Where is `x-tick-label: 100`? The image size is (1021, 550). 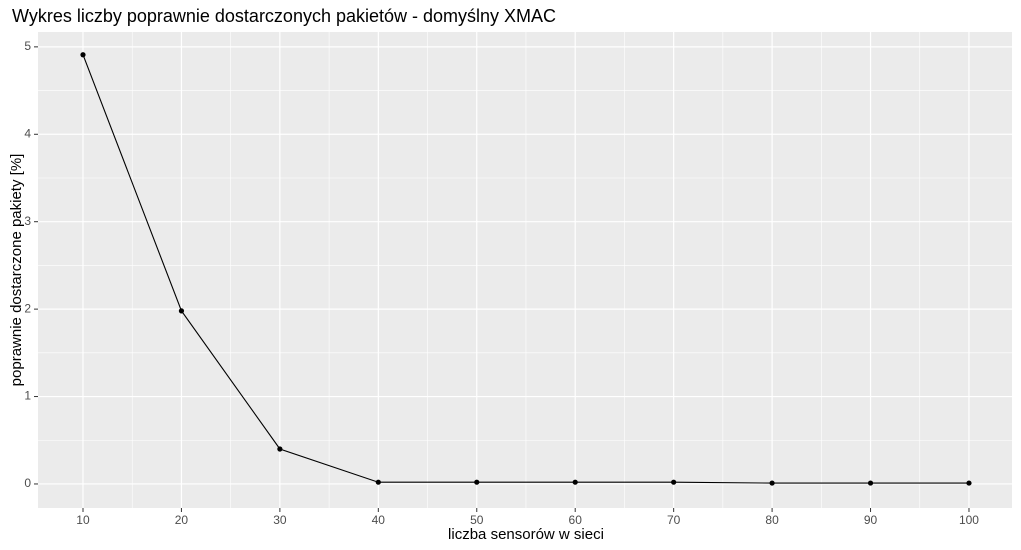
x-tick-label: 100 is located at coordinates (969, 520).